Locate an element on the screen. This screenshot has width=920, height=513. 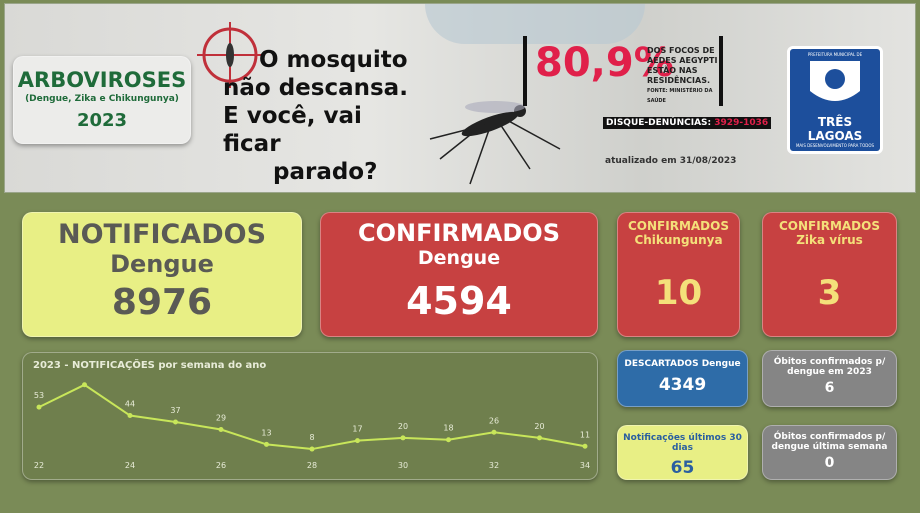
card-value: 10 is located at coordinates (678, 293).